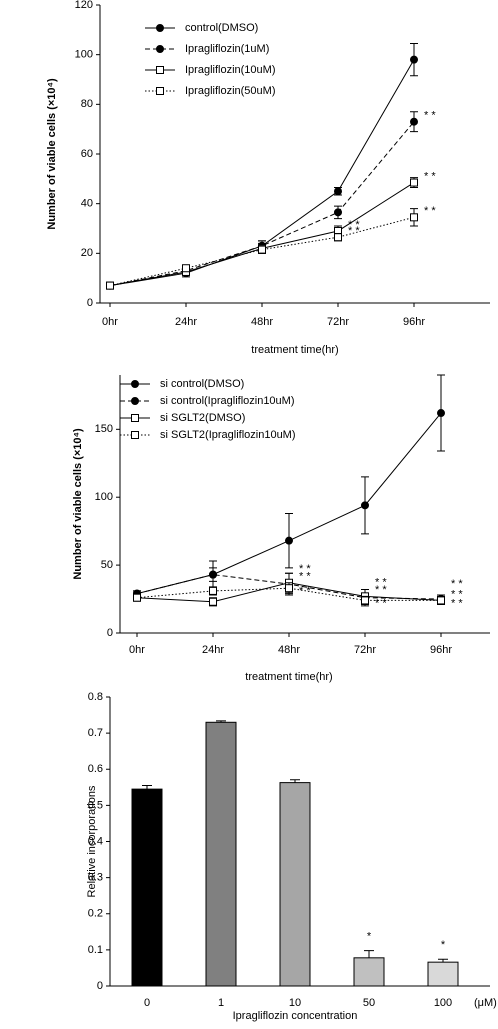 The height and width of the screenshot is (1029, 498). I want to click on x-tick-label: 0, so click(147, 1003).